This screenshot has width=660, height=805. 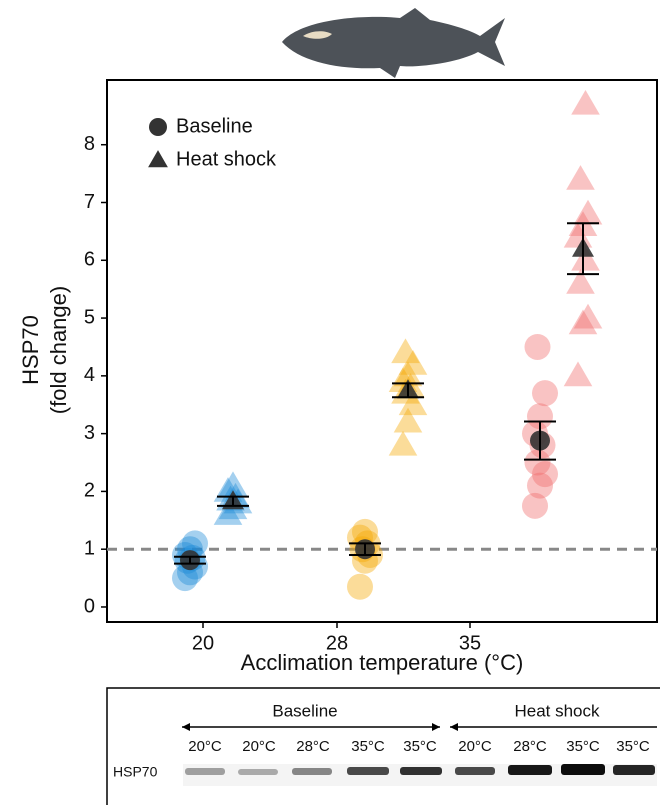 What do you see at coordinates (304, 710) in the screenshot?
I see `blot-group-label: Baseline` at bounding box center [304, 710].